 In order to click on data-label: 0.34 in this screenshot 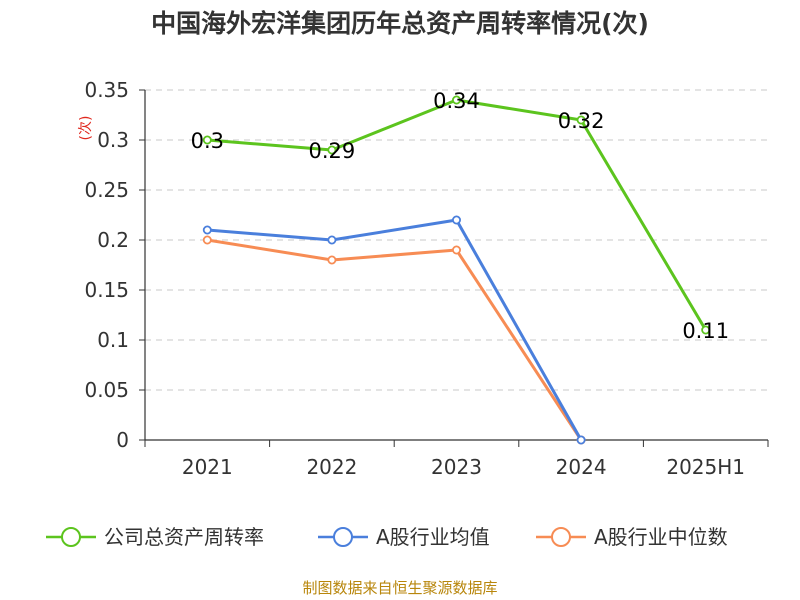, I will do `click(456, 101)`.